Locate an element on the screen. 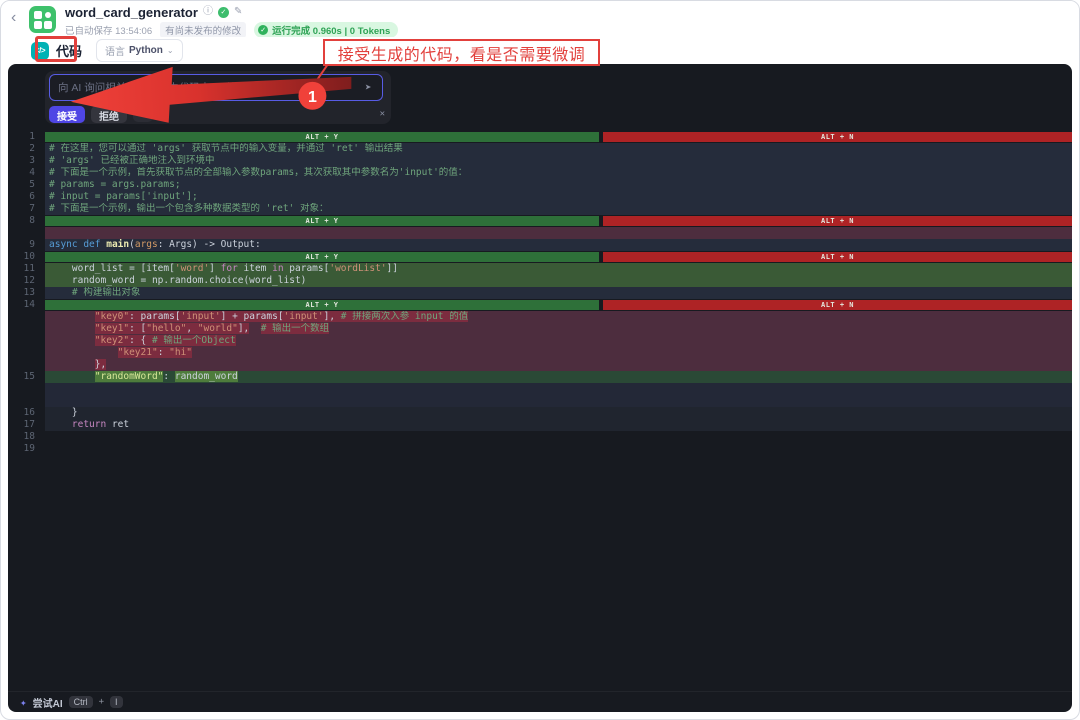 This screenshot has height=720, width=1080. app-icon-glyph is located at coordinates (42, 19).